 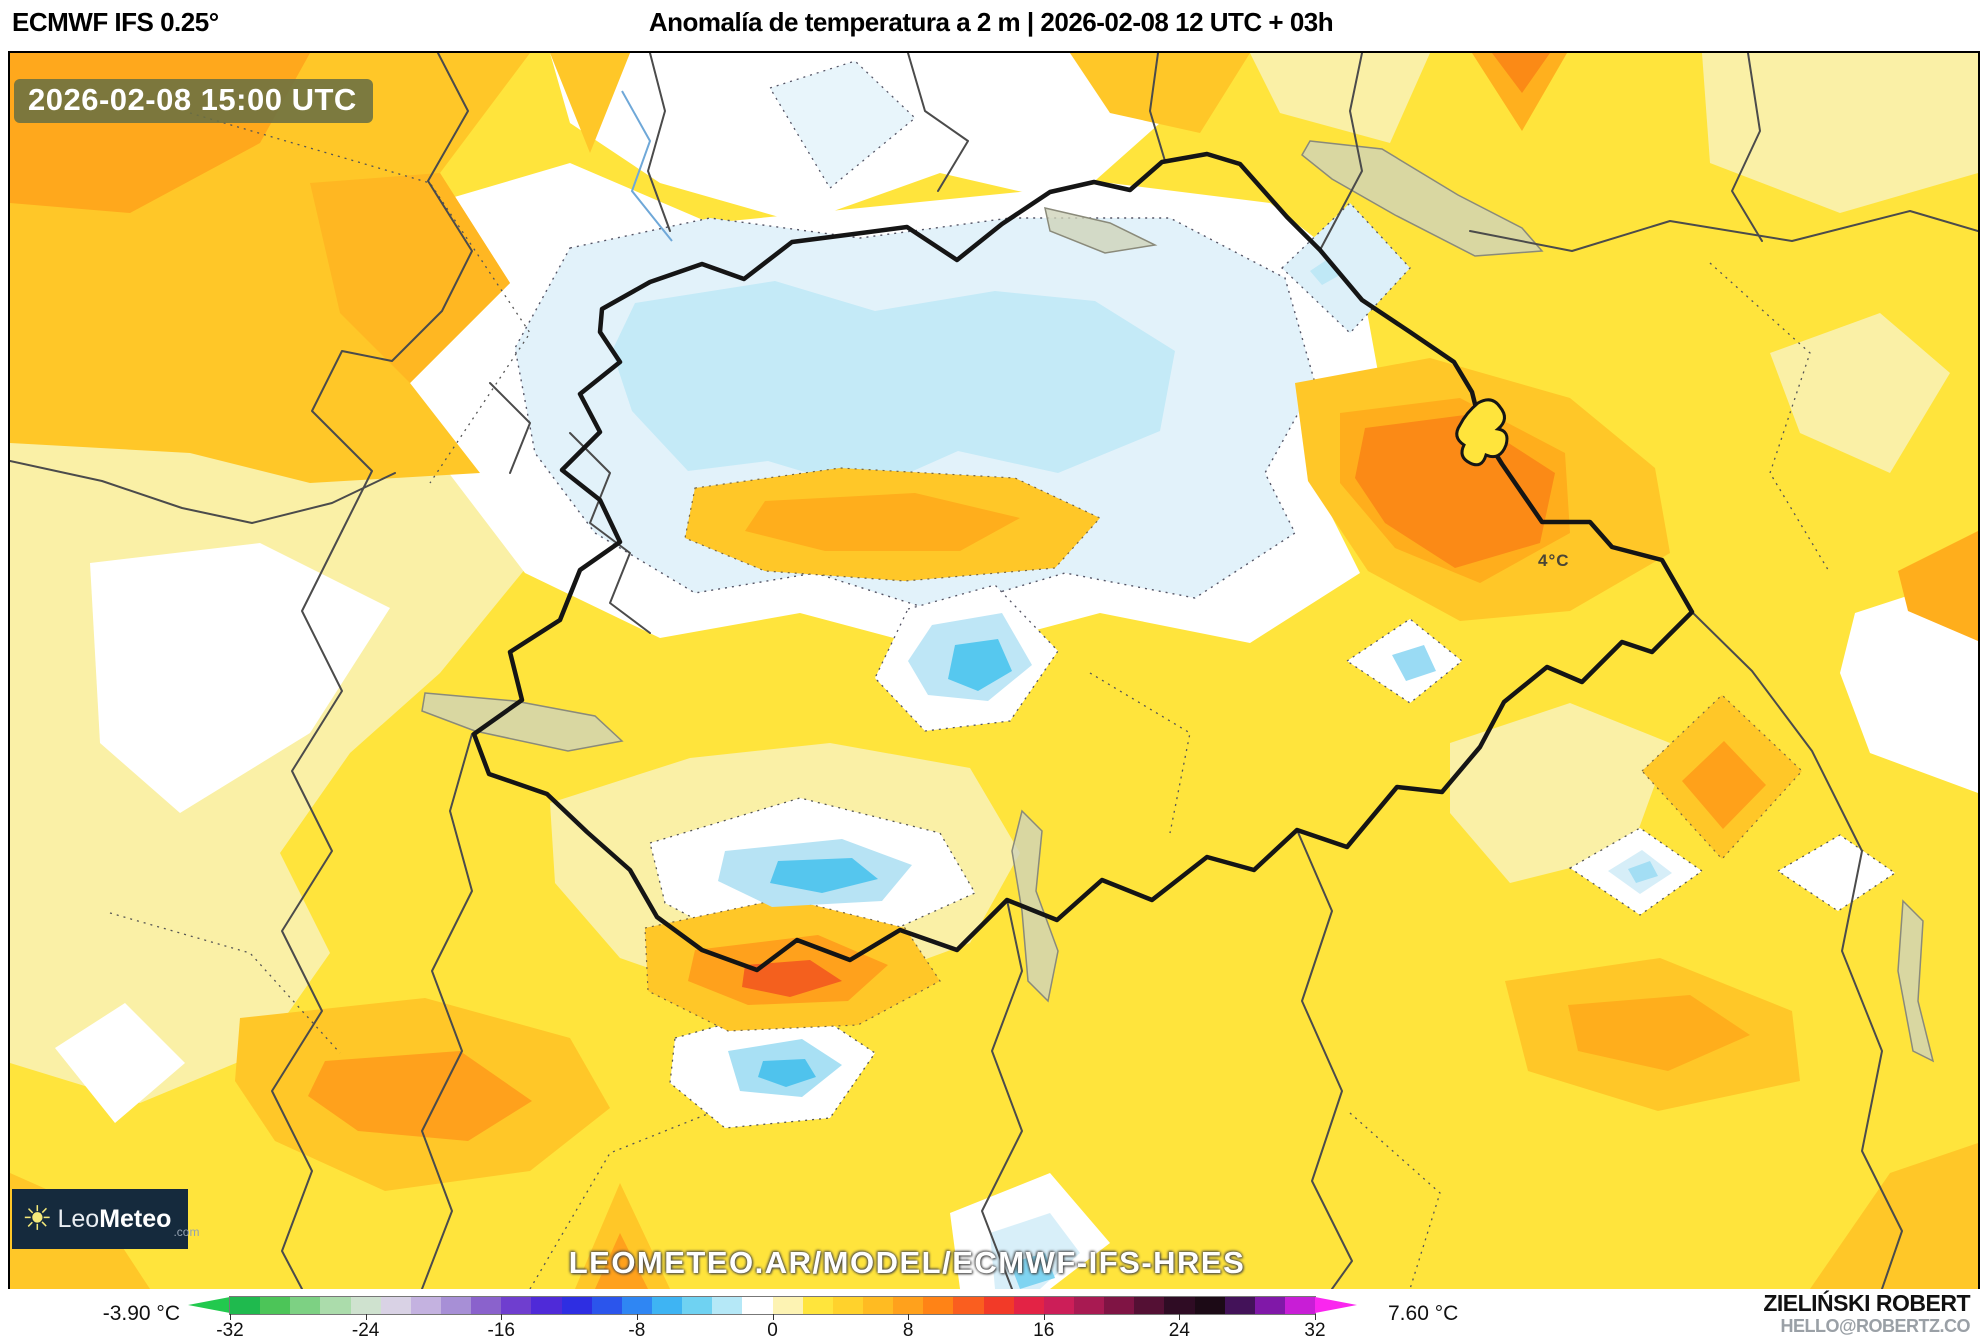 I want to click on tick-label: -24, so click(x=365, y=1330).